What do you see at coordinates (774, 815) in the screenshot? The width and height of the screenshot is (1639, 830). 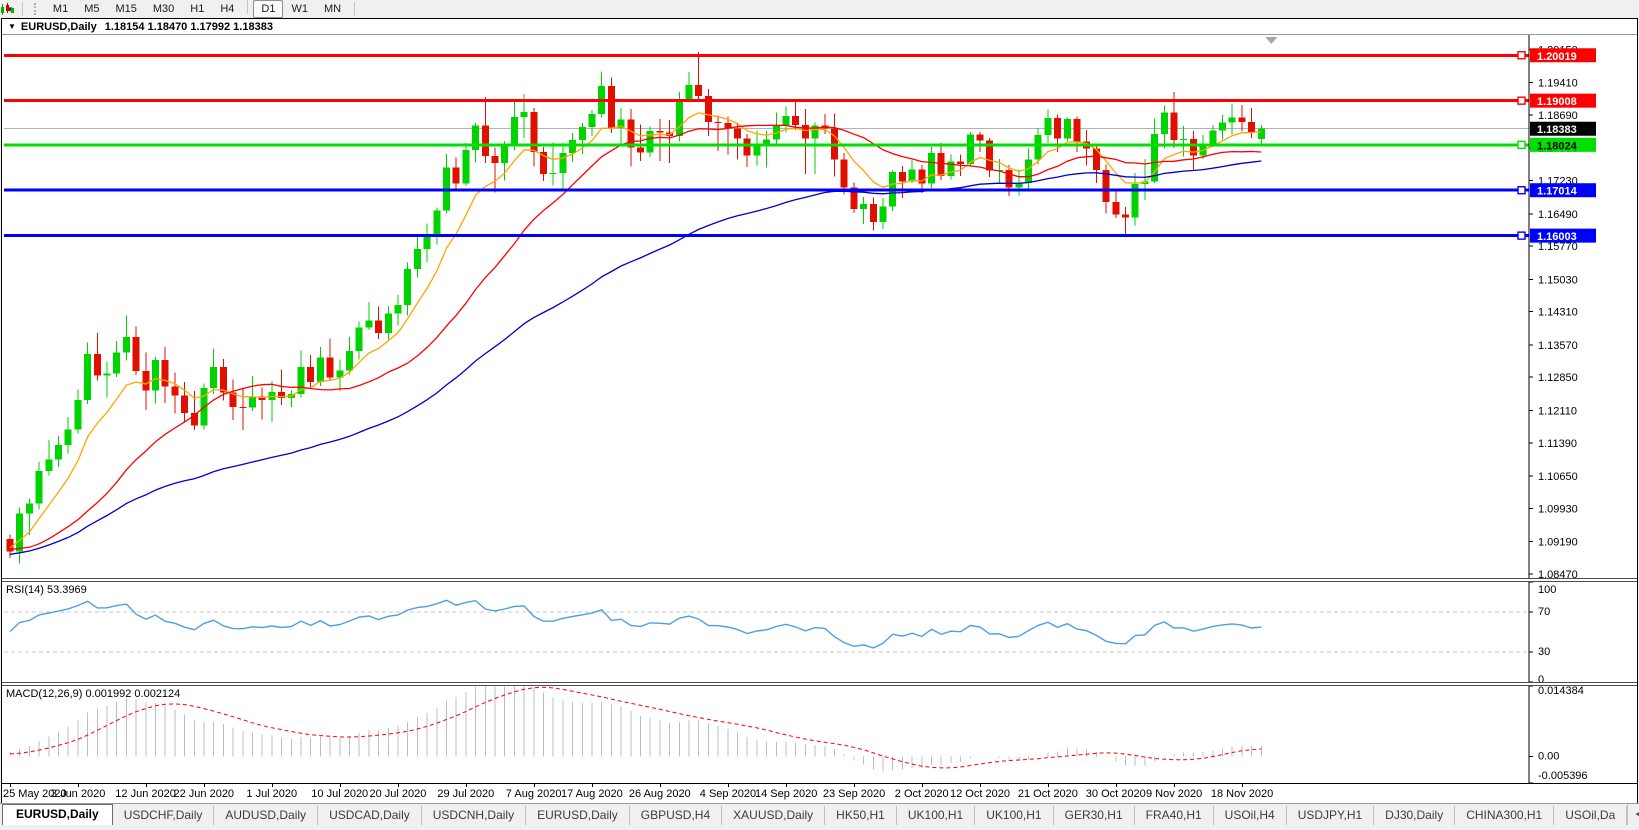 I see `chart-tab-xauusd-daily: XAUUSD,Daily` at bounding box center [774, 815].